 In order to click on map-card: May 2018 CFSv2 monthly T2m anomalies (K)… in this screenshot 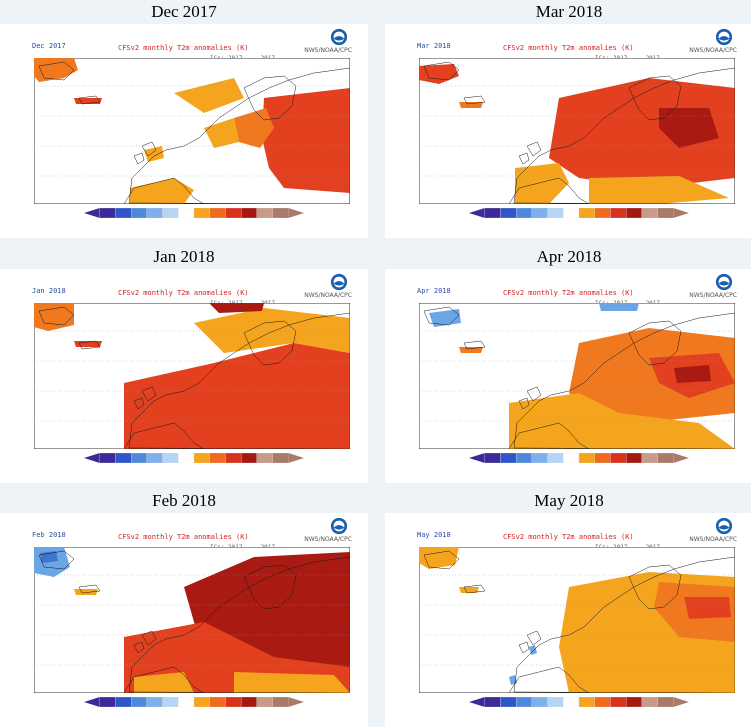, I will do `click(568, 620)`.